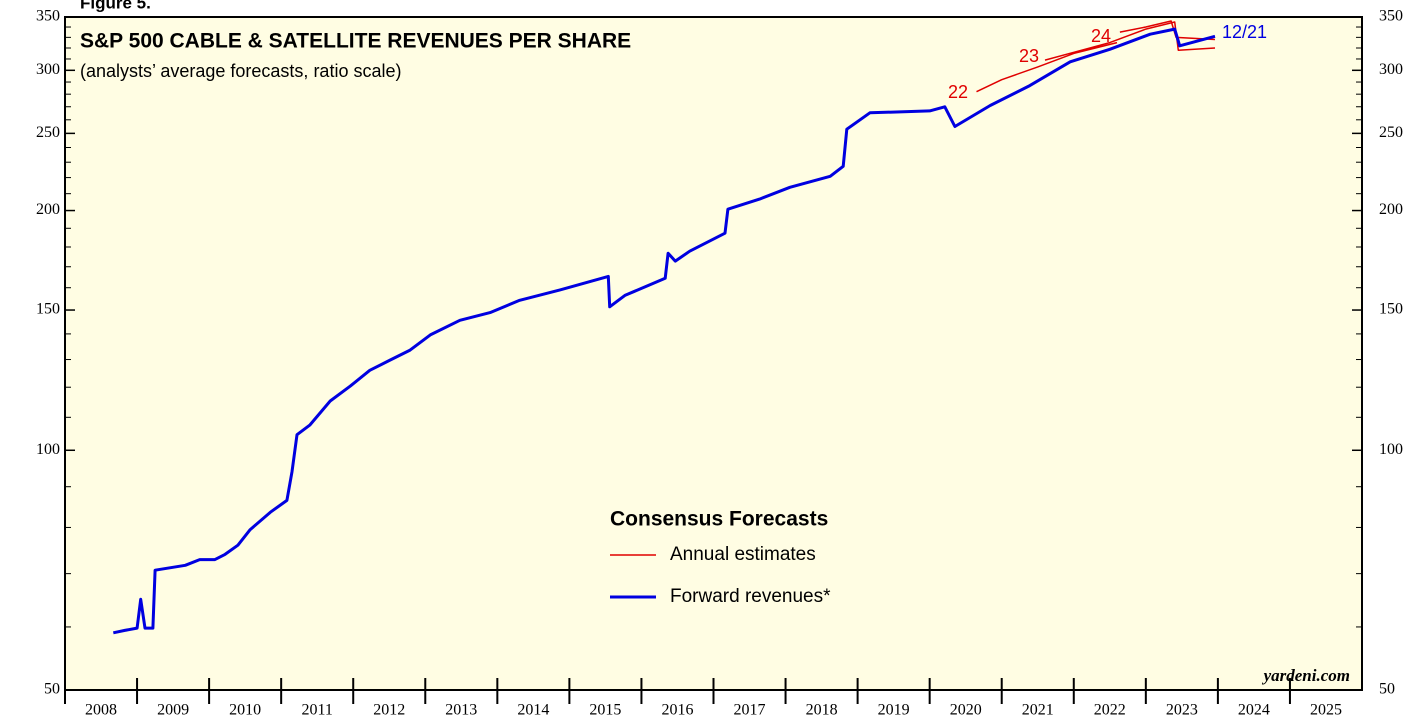 The width and height of the screenshot is (1416, 719). What do you see at coordinates (245, 710) in the screenshot?
I see `x-tick-label: 2010` at bounding box center [245, 710].